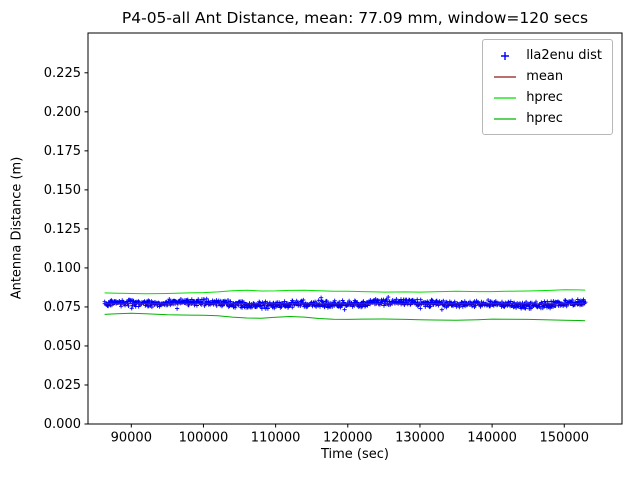 This screenshot has width=640, height=480. Describe the element at coordinates (62, 229) in the screenshot. I see `y-tick-label: 0.125` at that location.